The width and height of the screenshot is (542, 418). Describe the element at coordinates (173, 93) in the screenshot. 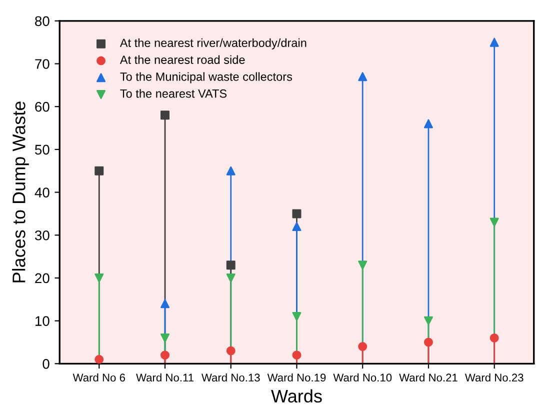

I see `legend-label: To the nearest VATS` at that location.